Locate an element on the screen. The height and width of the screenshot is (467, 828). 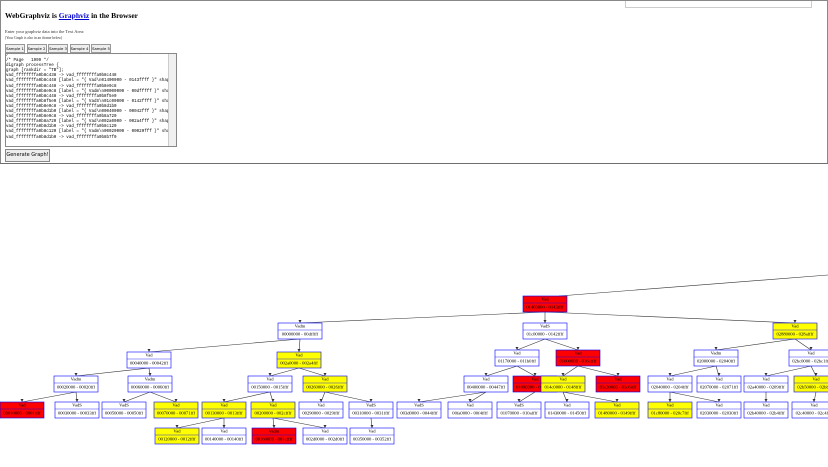
graph-node: Vad 01480000 - 0149ffff is located at coordinates (617, 410).